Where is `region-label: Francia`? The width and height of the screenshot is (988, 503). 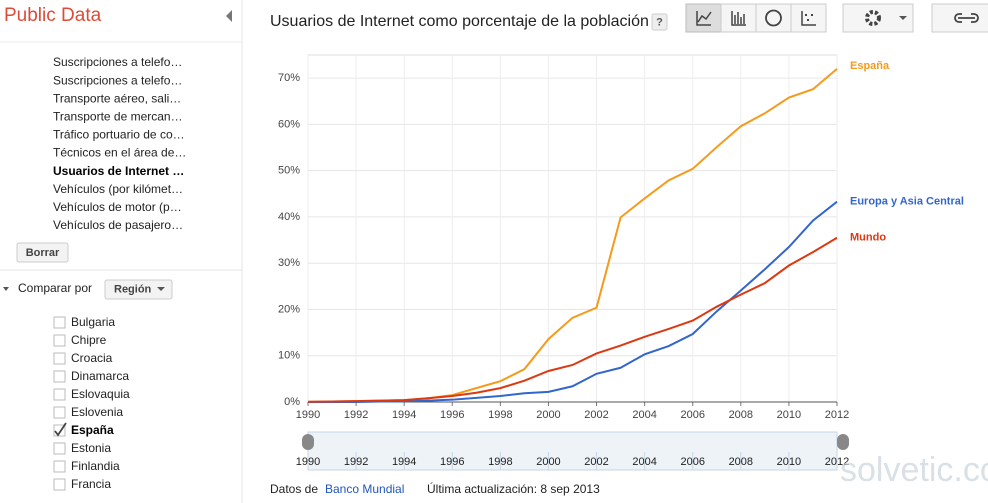
region-label: Francia is located at coordinates (91, 484).